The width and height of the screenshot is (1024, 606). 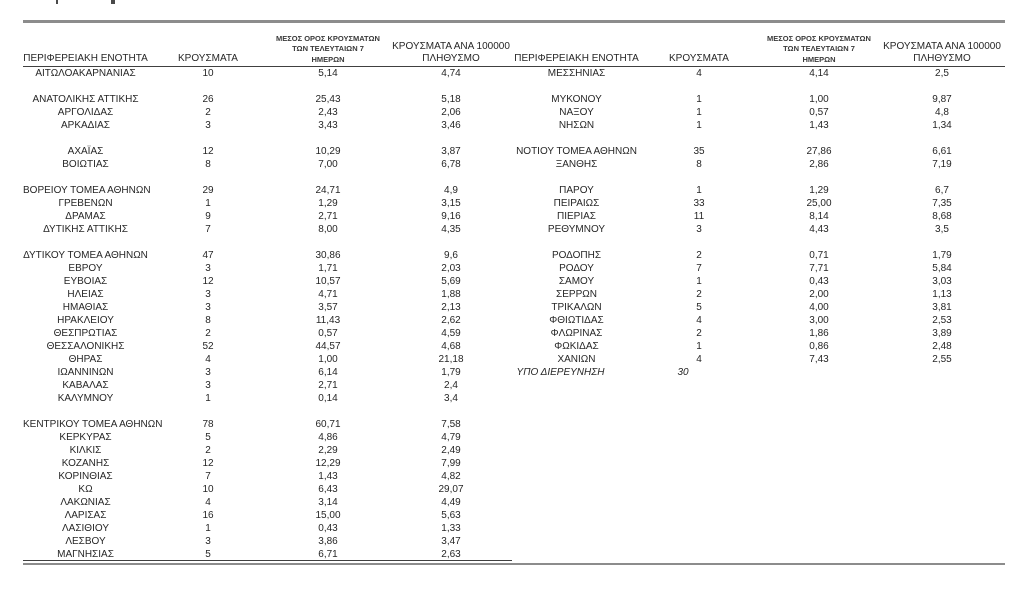 What do you see at coordinates (451, 125) in the screenshot?
I see `left-per100k-cell: 3,46` at bounding box center [451, 125].